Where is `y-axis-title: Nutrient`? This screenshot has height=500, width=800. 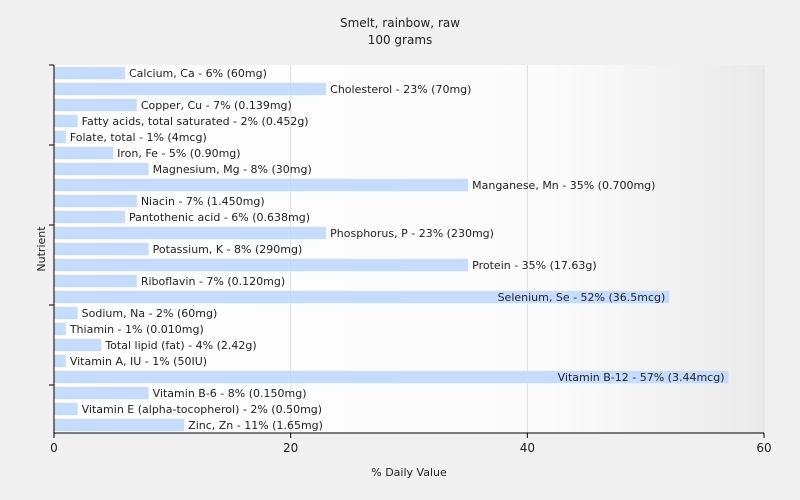
y-axis-title: Nutrient is located at coordinates (41, 249).